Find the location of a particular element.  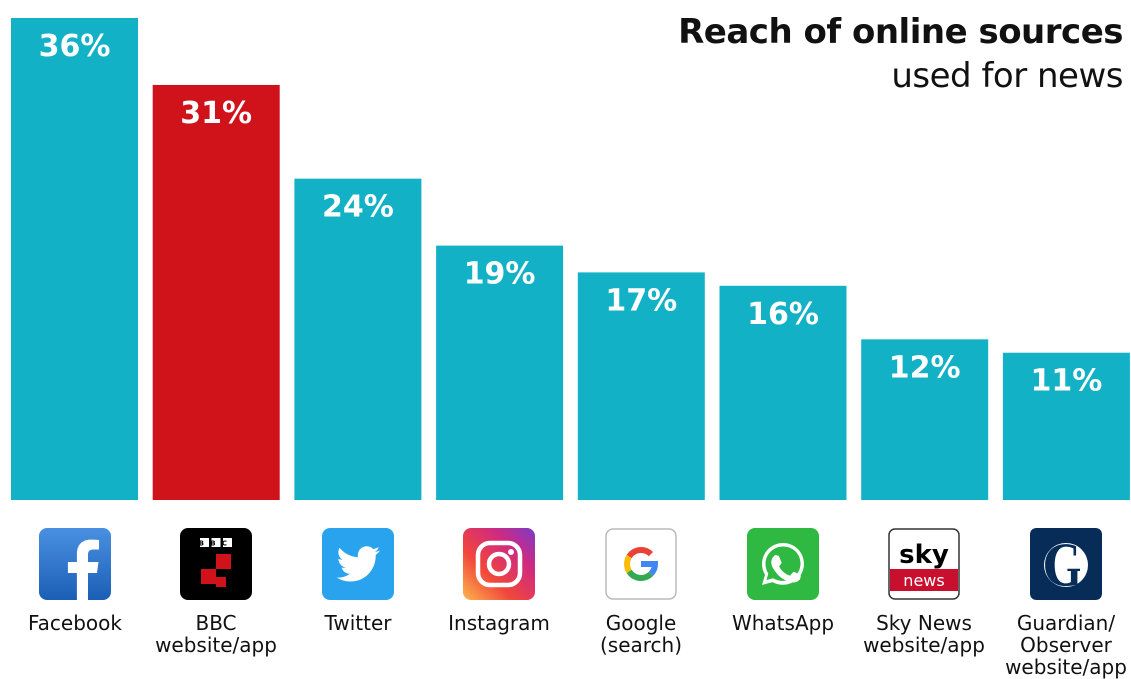

bar-value-label-8: 11% is located at coordinates (1066, 381).